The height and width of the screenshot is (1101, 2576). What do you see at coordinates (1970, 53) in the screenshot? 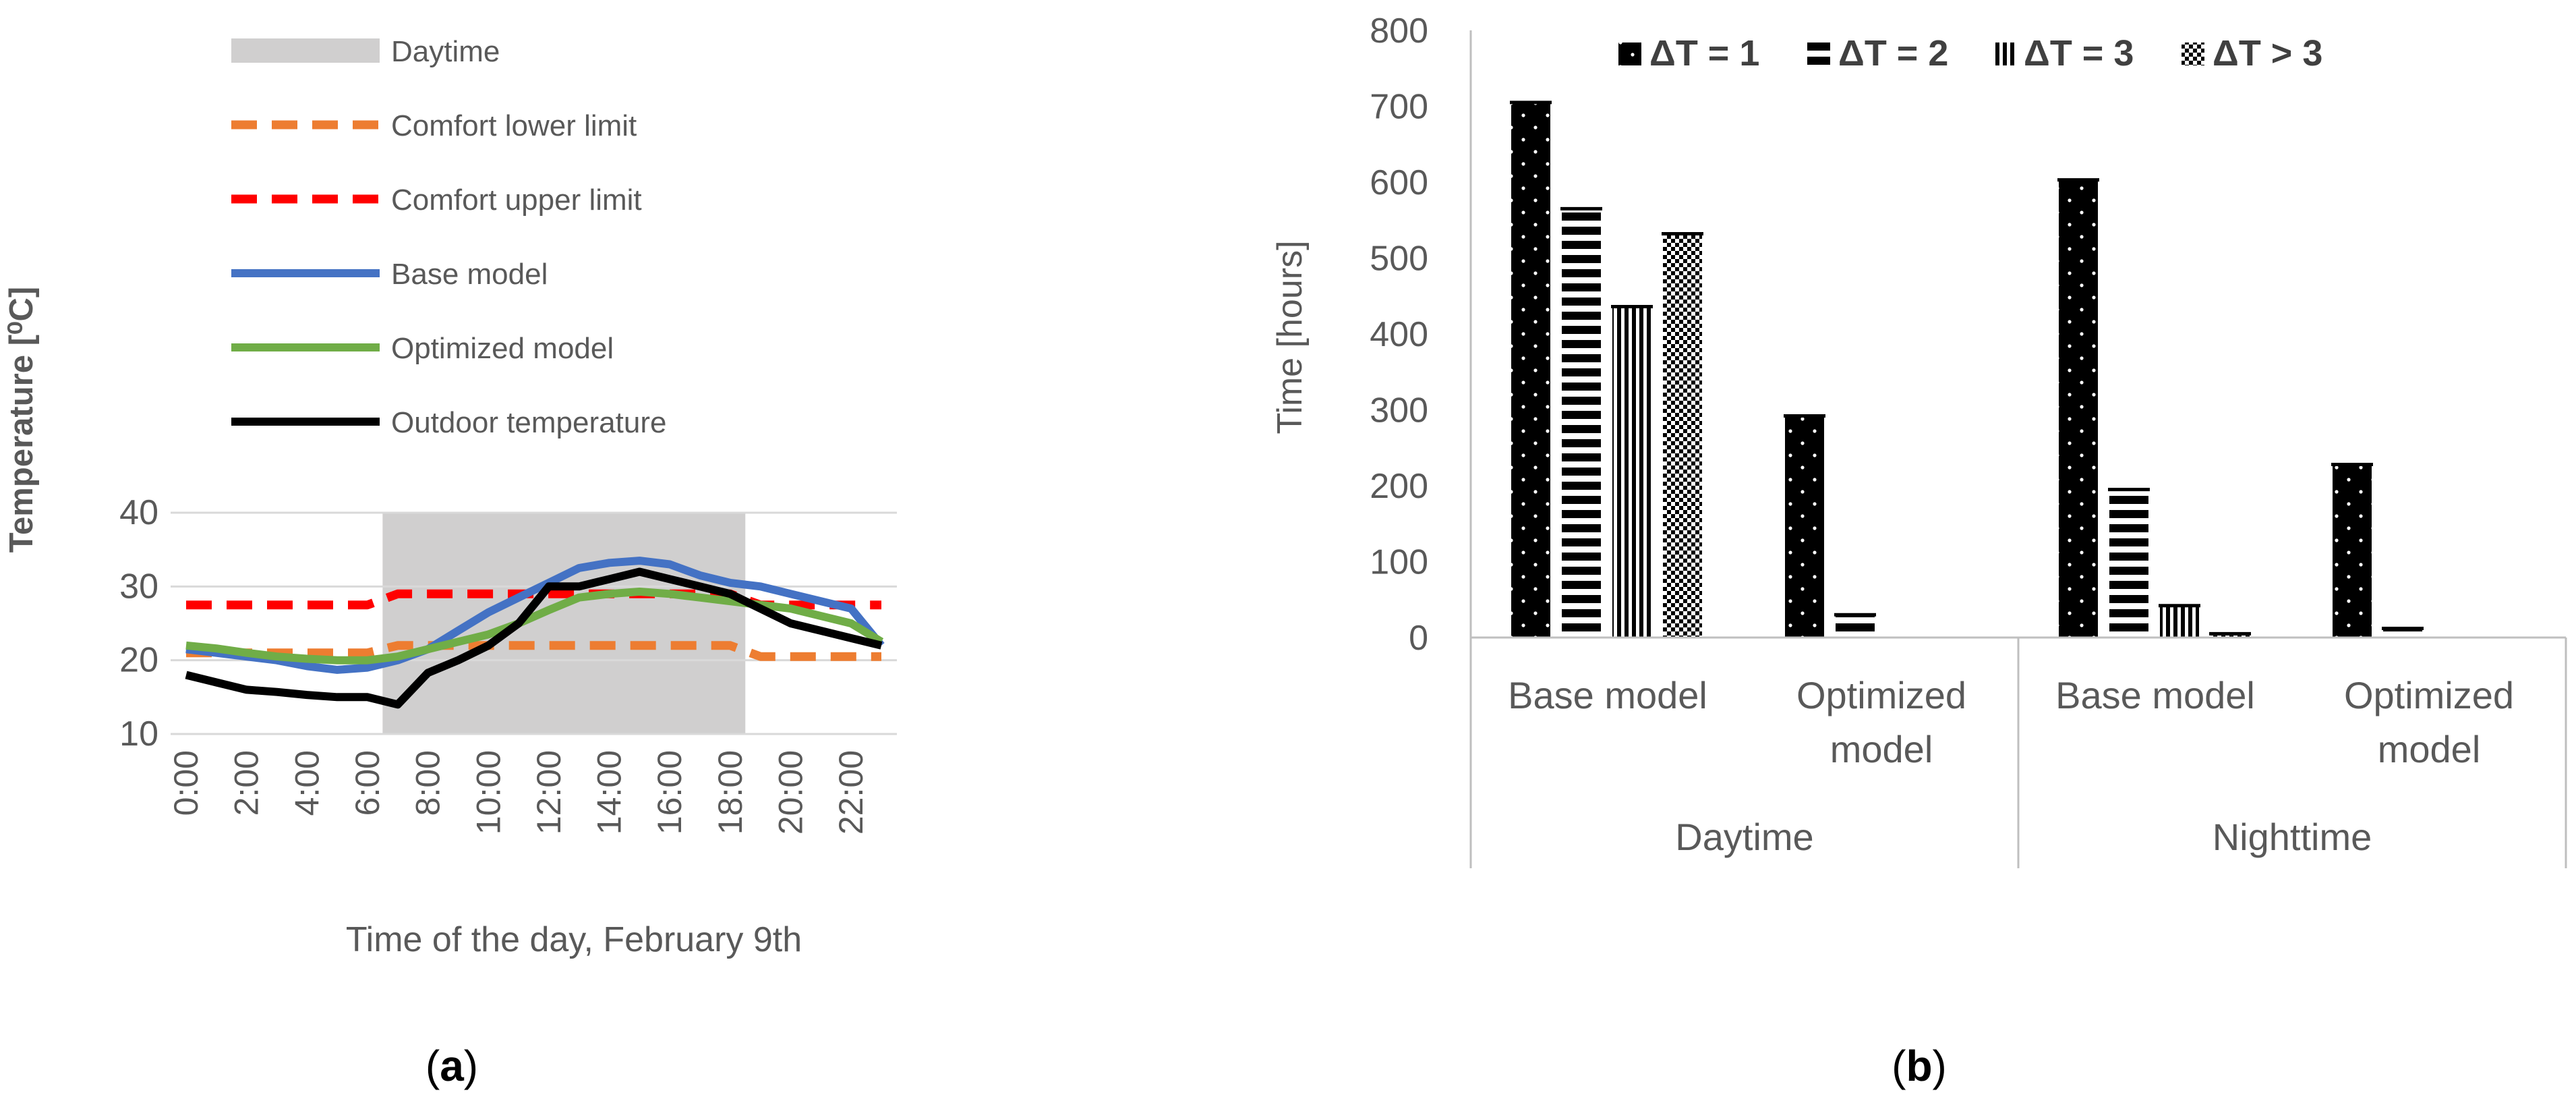
I see `chart-legend: ΔT = 1 ΔT = 2 ΔT = 3 ΔT > 3` at bounding box center [1970, 53].